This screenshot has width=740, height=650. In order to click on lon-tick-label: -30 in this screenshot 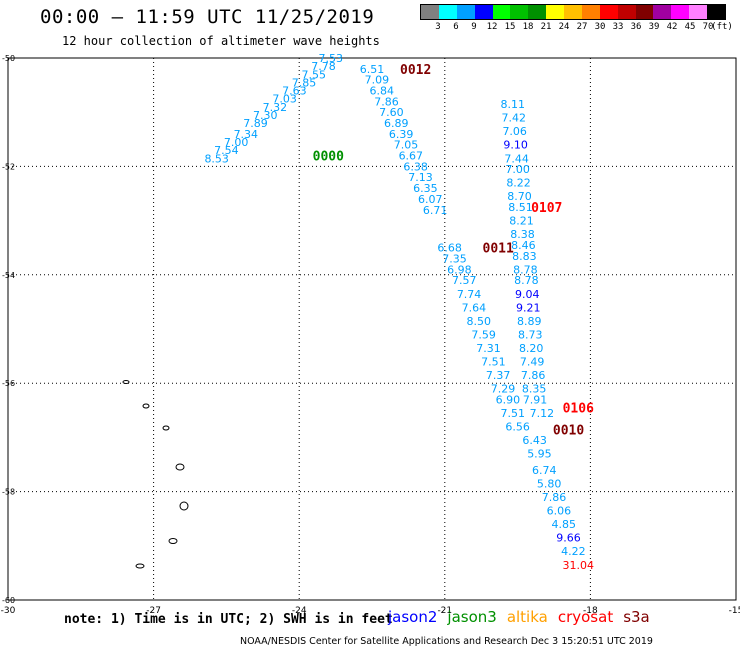, I will do `click(8, 611)`.